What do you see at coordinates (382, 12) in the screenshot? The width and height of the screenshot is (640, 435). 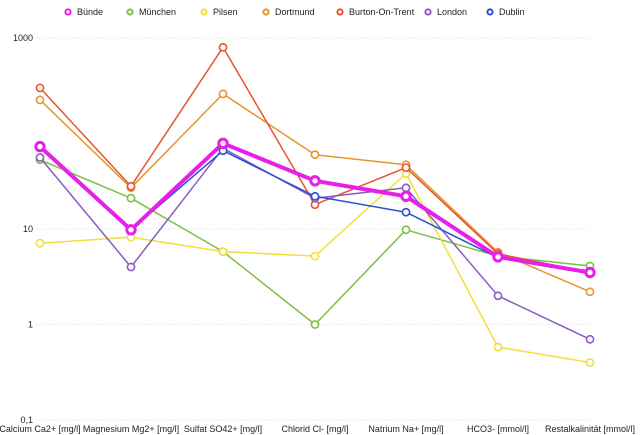 I see `legend-label: Burton-On-Trent` at bounding box center [382, 12].